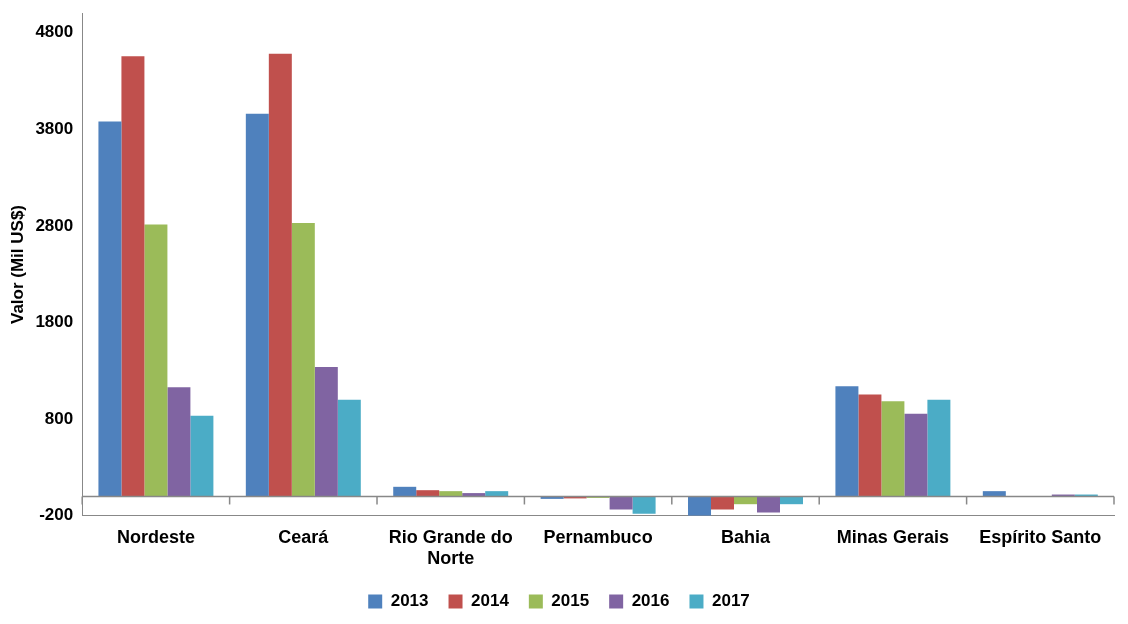  What do you see at coordinates (155, 536) in the screenshot?
I see `x-tick-label: Nordeste` at bounding box center [155, 536].